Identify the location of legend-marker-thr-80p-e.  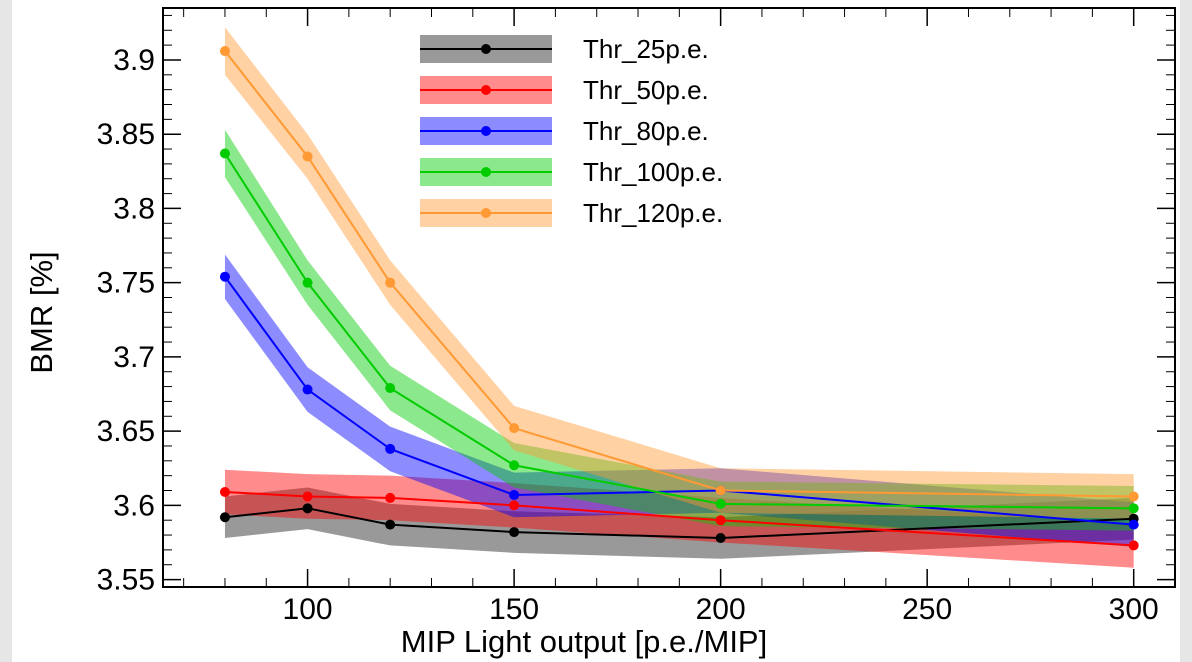
(486, 131).